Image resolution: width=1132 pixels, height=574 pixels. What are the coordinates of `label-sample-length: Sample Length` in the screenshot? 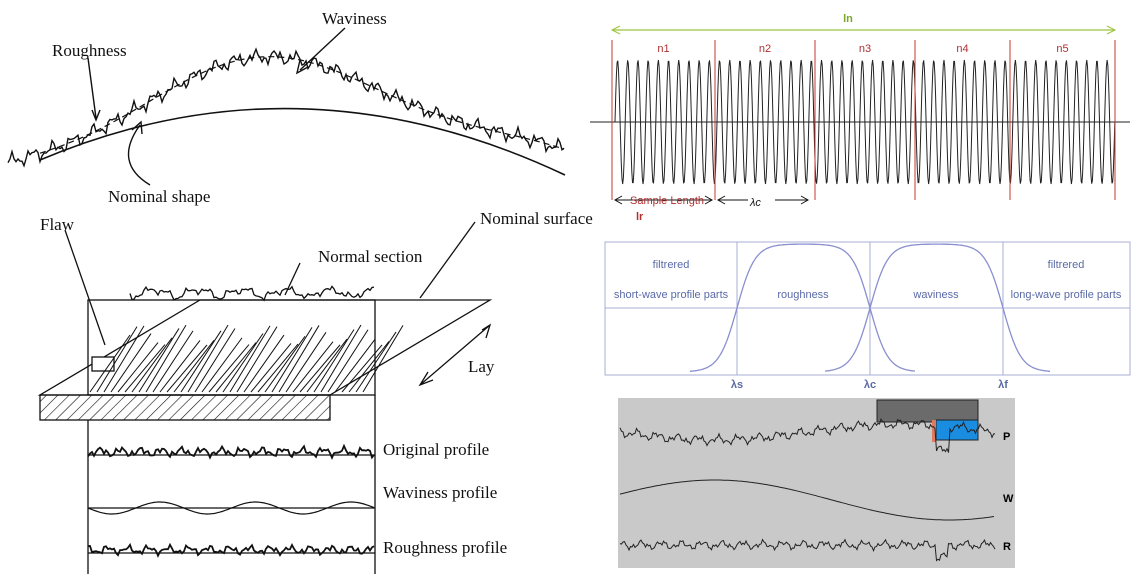 It's located at (667, 201).